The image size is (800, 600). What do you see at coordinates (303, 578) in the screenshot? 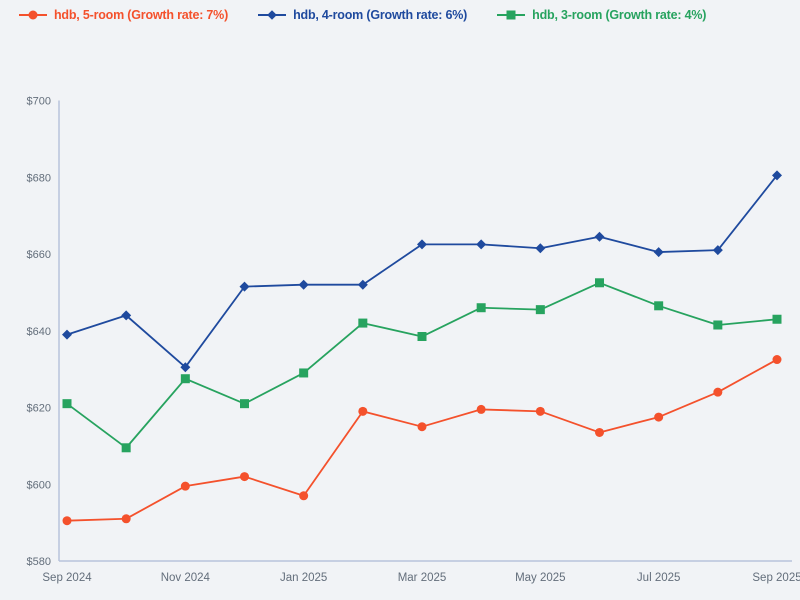
I see `x-tick-label: Jan 2025` at bounding box center [303, 578].